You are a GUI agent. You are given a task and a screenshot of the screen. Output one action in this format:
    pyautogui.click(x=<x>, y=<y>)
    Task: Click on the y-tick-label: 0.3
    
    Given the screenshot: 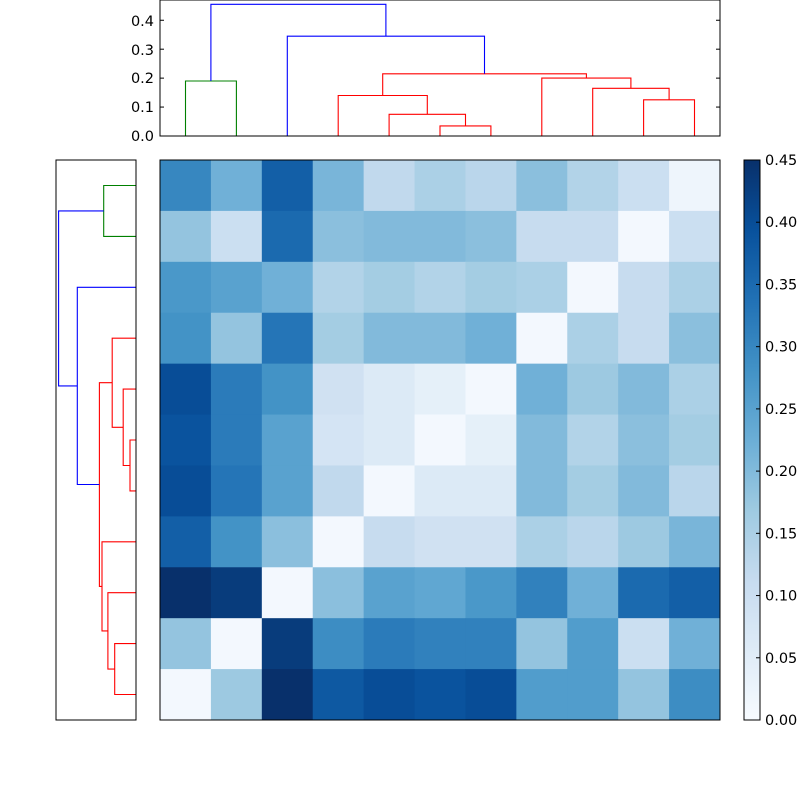 What is the action you would take?
    pyautogui.click(x=142, y=51)
    